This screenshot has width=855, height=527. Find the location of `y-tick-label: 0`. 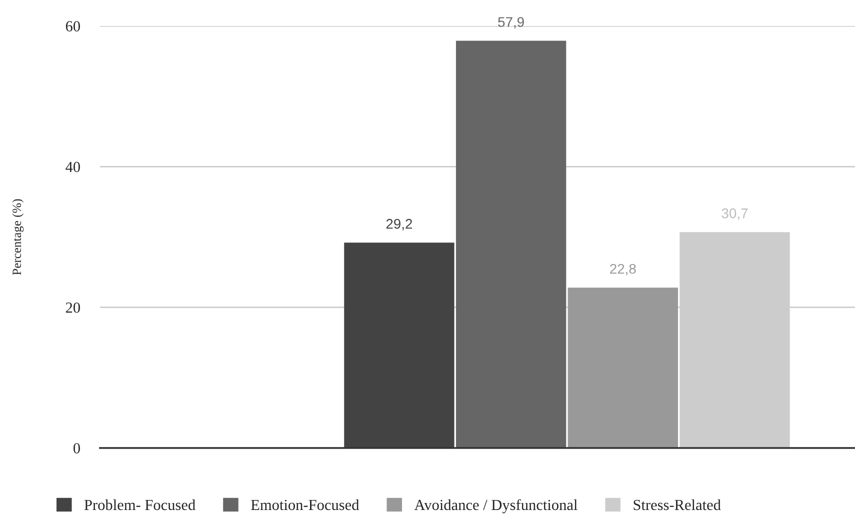

y-tick-label: 0 is located at coordinates (77, 448).